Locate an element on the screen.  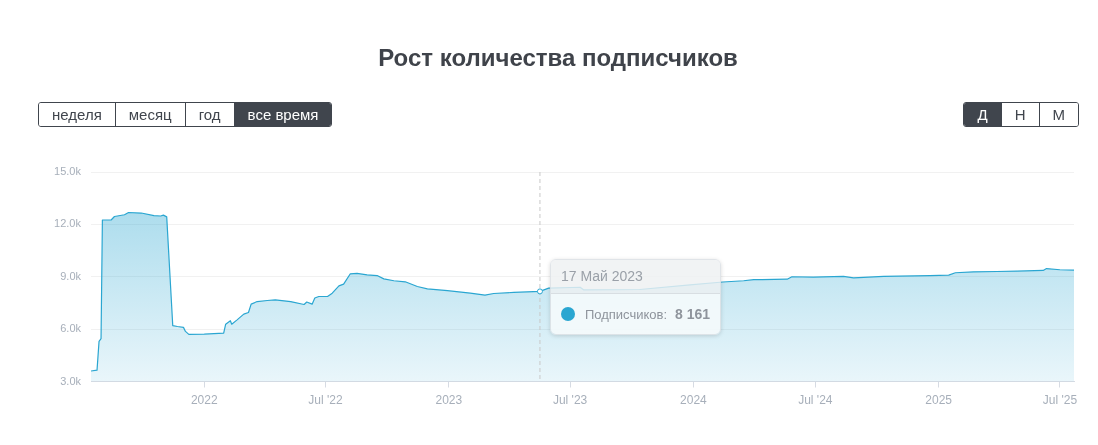
x-tick-label: Jul '24 is located at coordinates (815, 400).